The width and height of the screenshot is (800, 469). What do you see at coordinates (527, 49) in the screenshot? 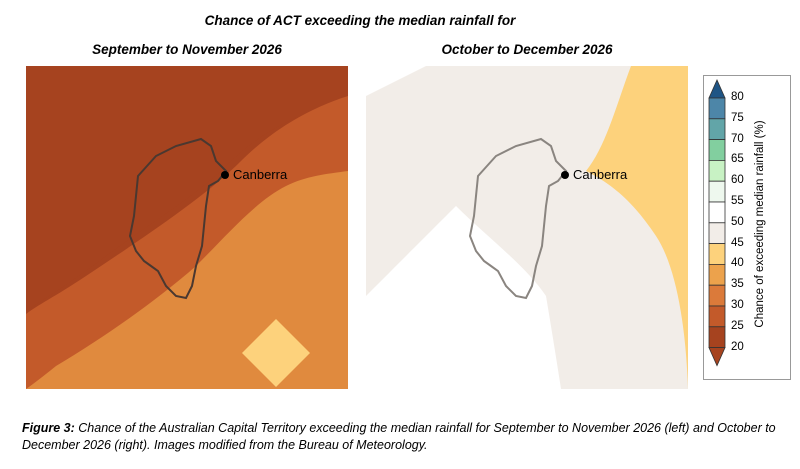
I see `right-map-subtitle: October to December 2026` at bounding box center [527, 49].